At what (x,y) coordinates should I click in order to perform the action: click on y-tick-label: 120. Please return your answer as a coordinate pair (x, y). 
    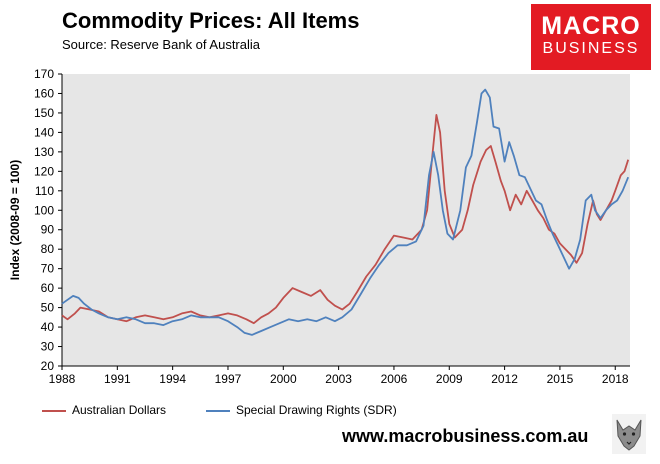
    Looking at the image, I should click on (44, 171).